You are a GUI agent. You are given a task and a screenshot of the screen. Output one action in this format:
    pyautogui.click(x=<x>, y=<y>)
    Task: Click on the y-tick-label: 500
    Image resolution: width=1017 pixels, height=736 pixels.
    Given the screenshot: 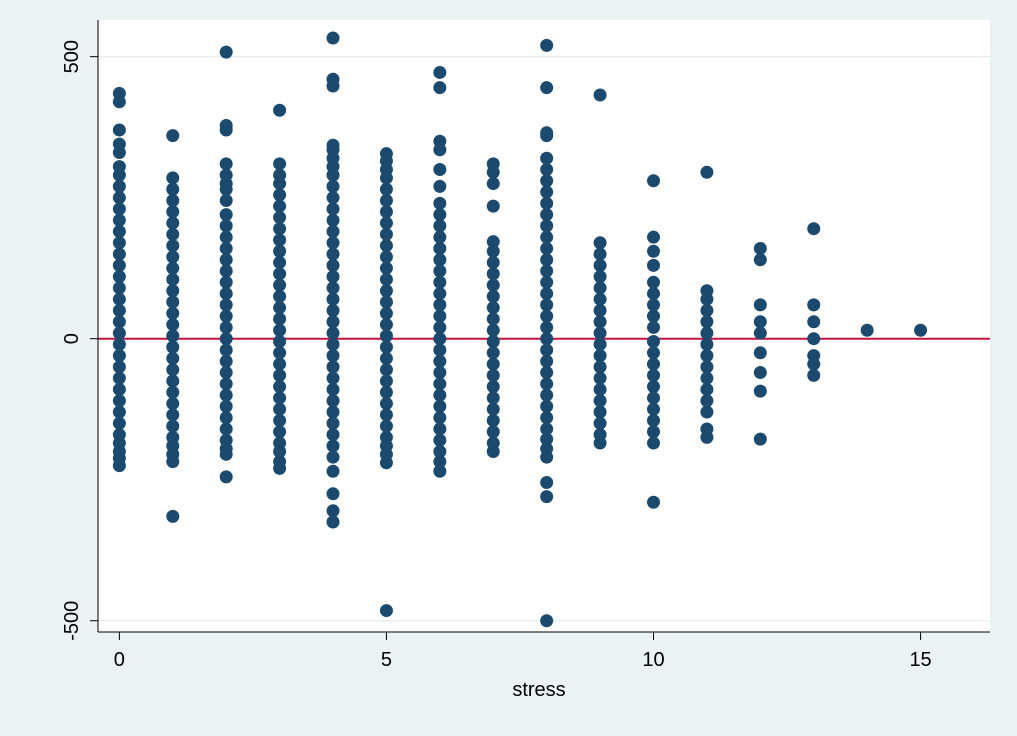 What is the action you would take?
    pyautogui.click(x=72, y=56)
    